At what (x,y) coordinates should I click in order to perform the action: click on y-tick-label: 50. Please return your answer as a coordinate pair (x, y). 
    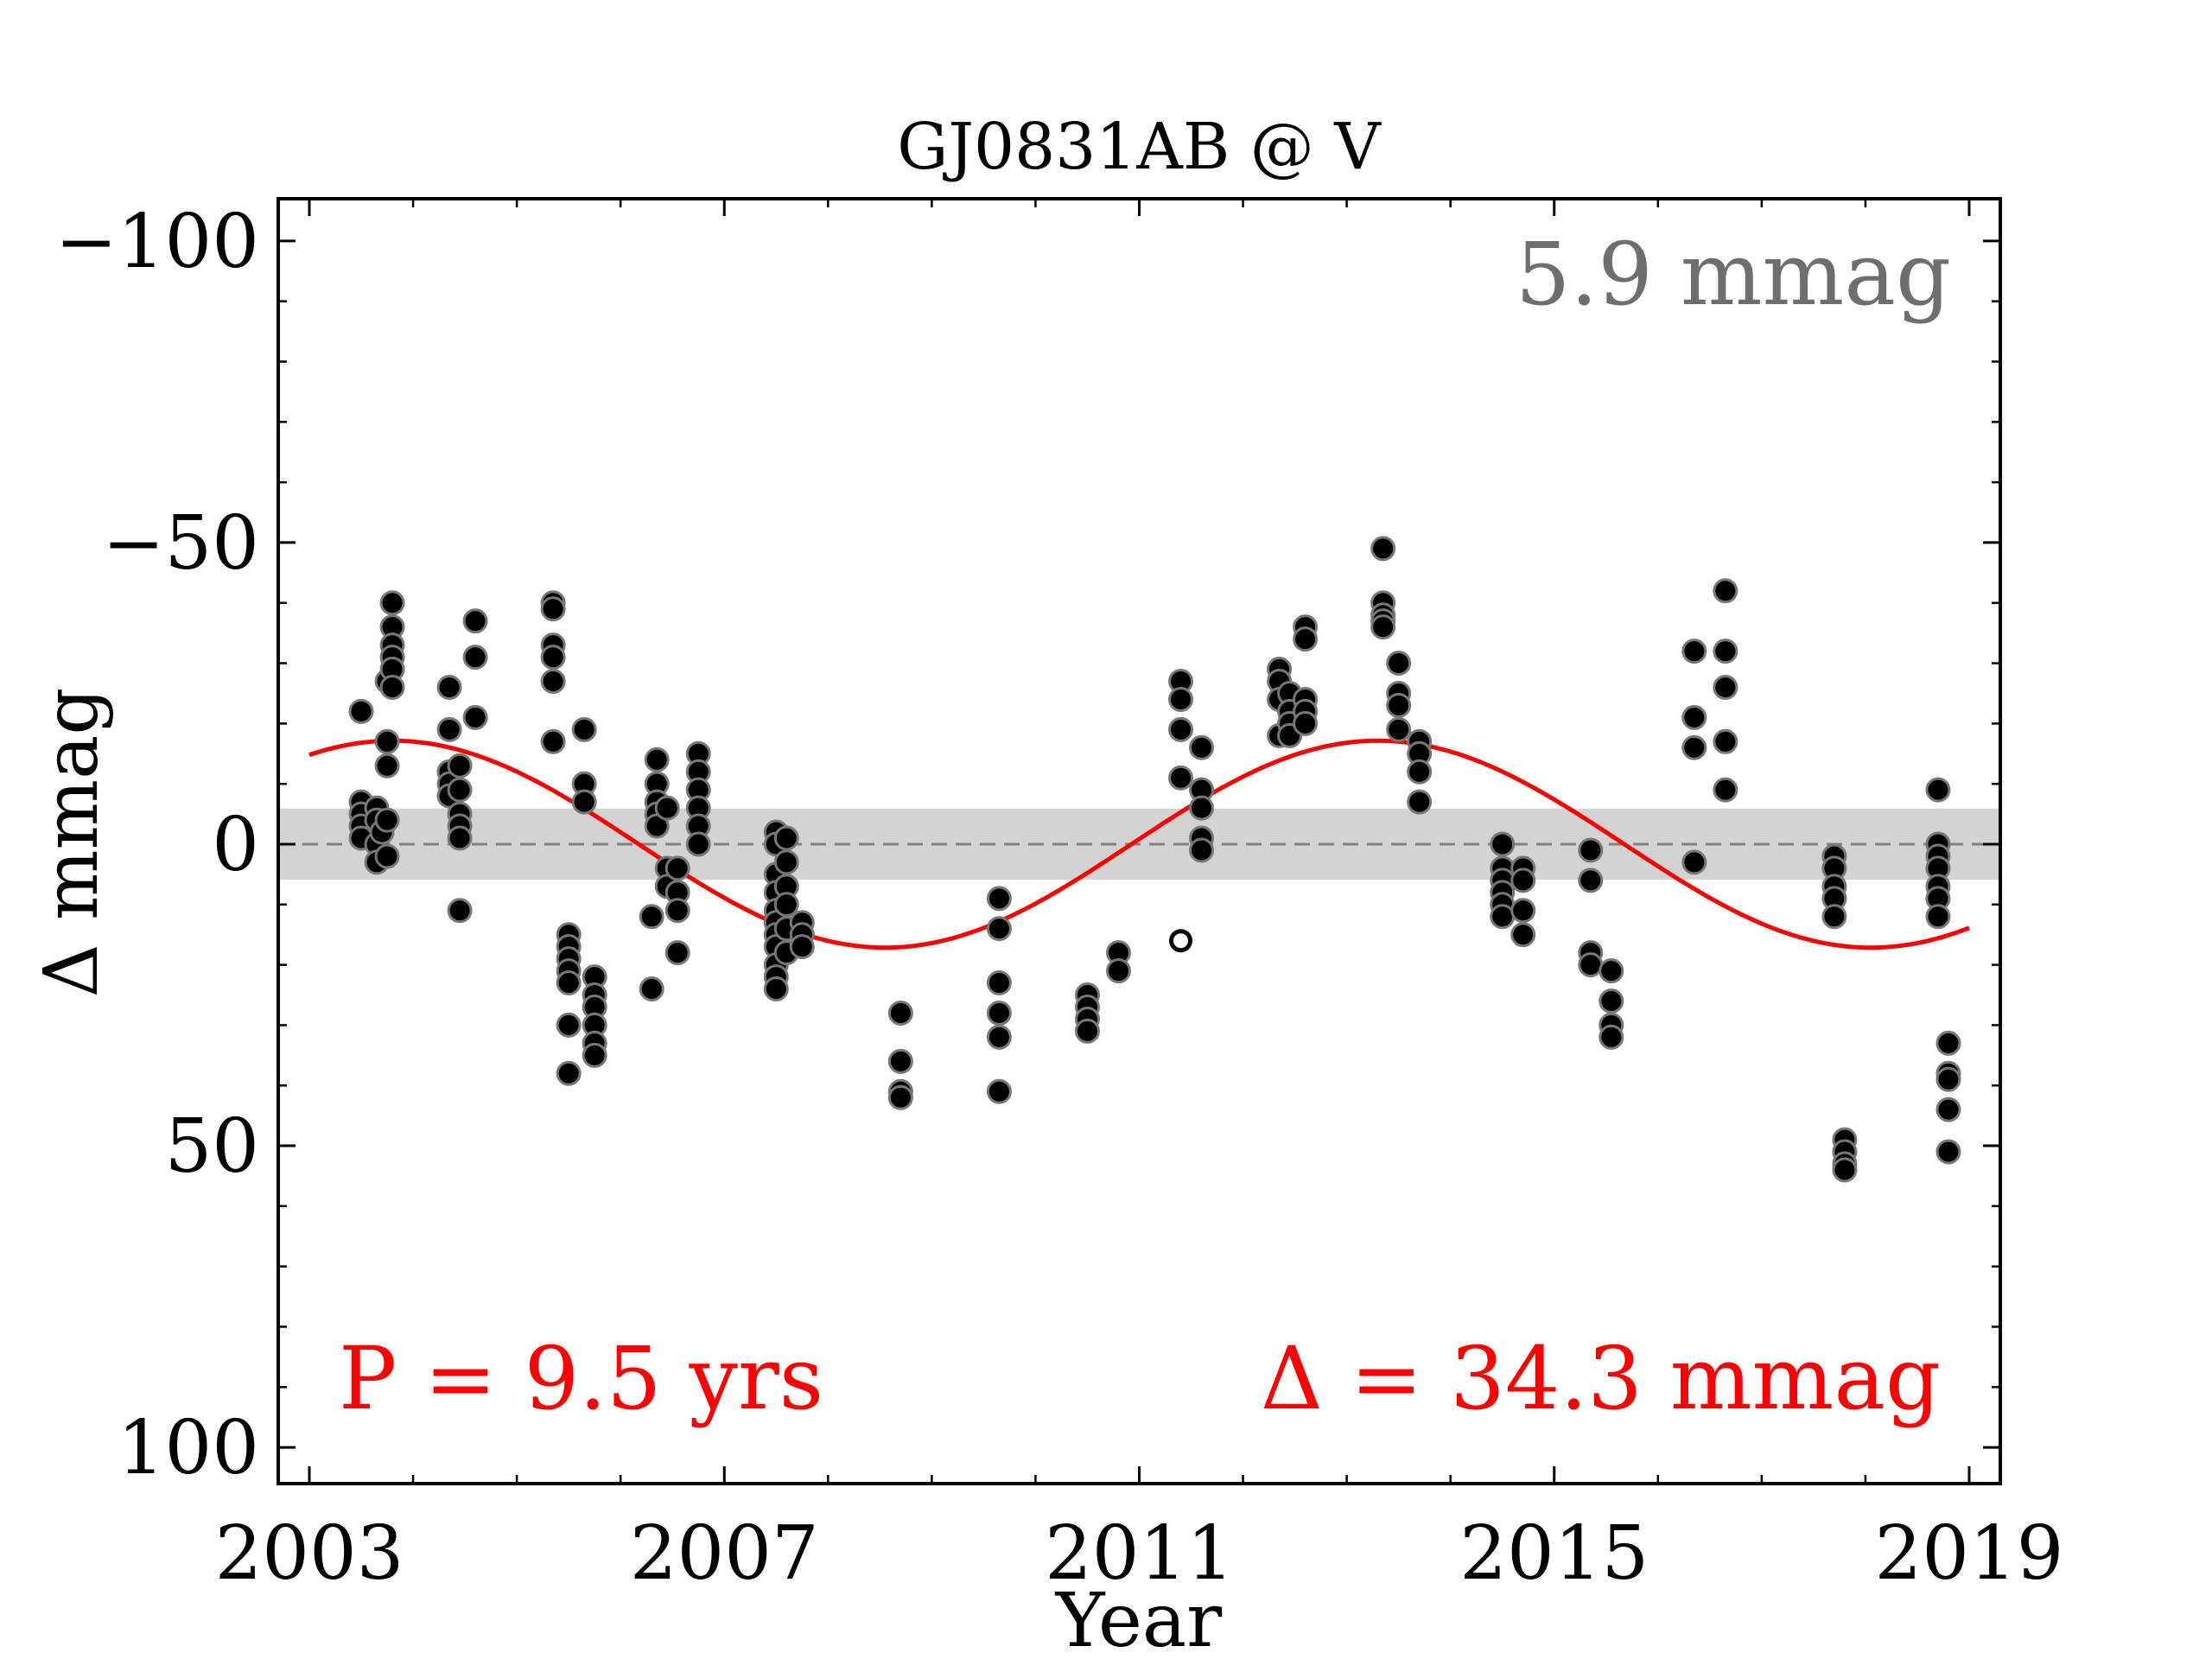
    Looking at the image, I should click on (212, 1146).